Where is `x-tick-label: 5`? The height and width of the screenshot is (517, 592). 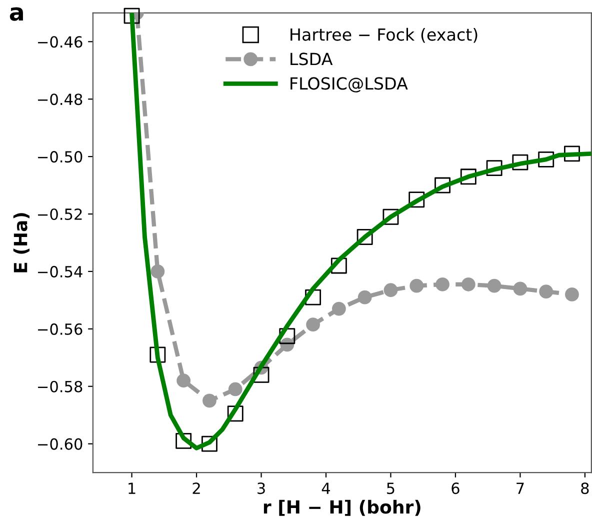
x-tick-label: 5 is located at coordinates (390, 488).